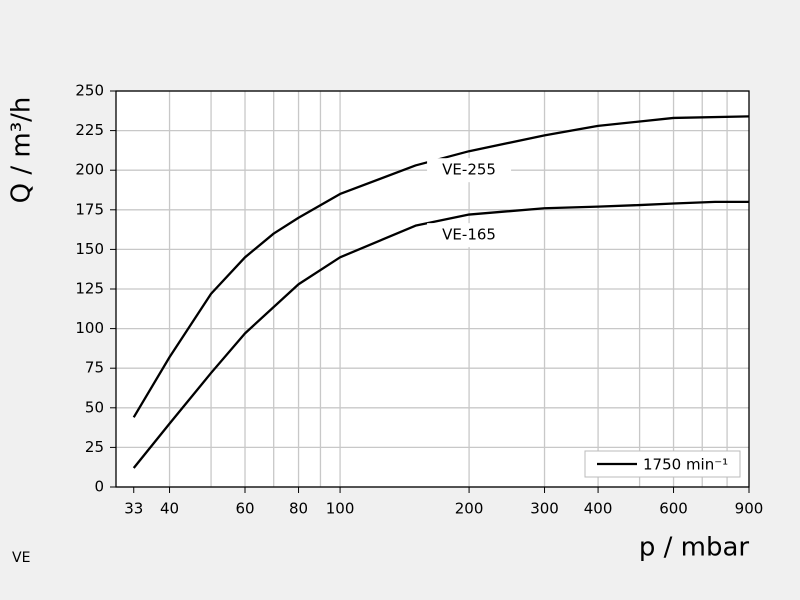  I want to click on legend: 1750 min⁻¹, so click(662, 464).